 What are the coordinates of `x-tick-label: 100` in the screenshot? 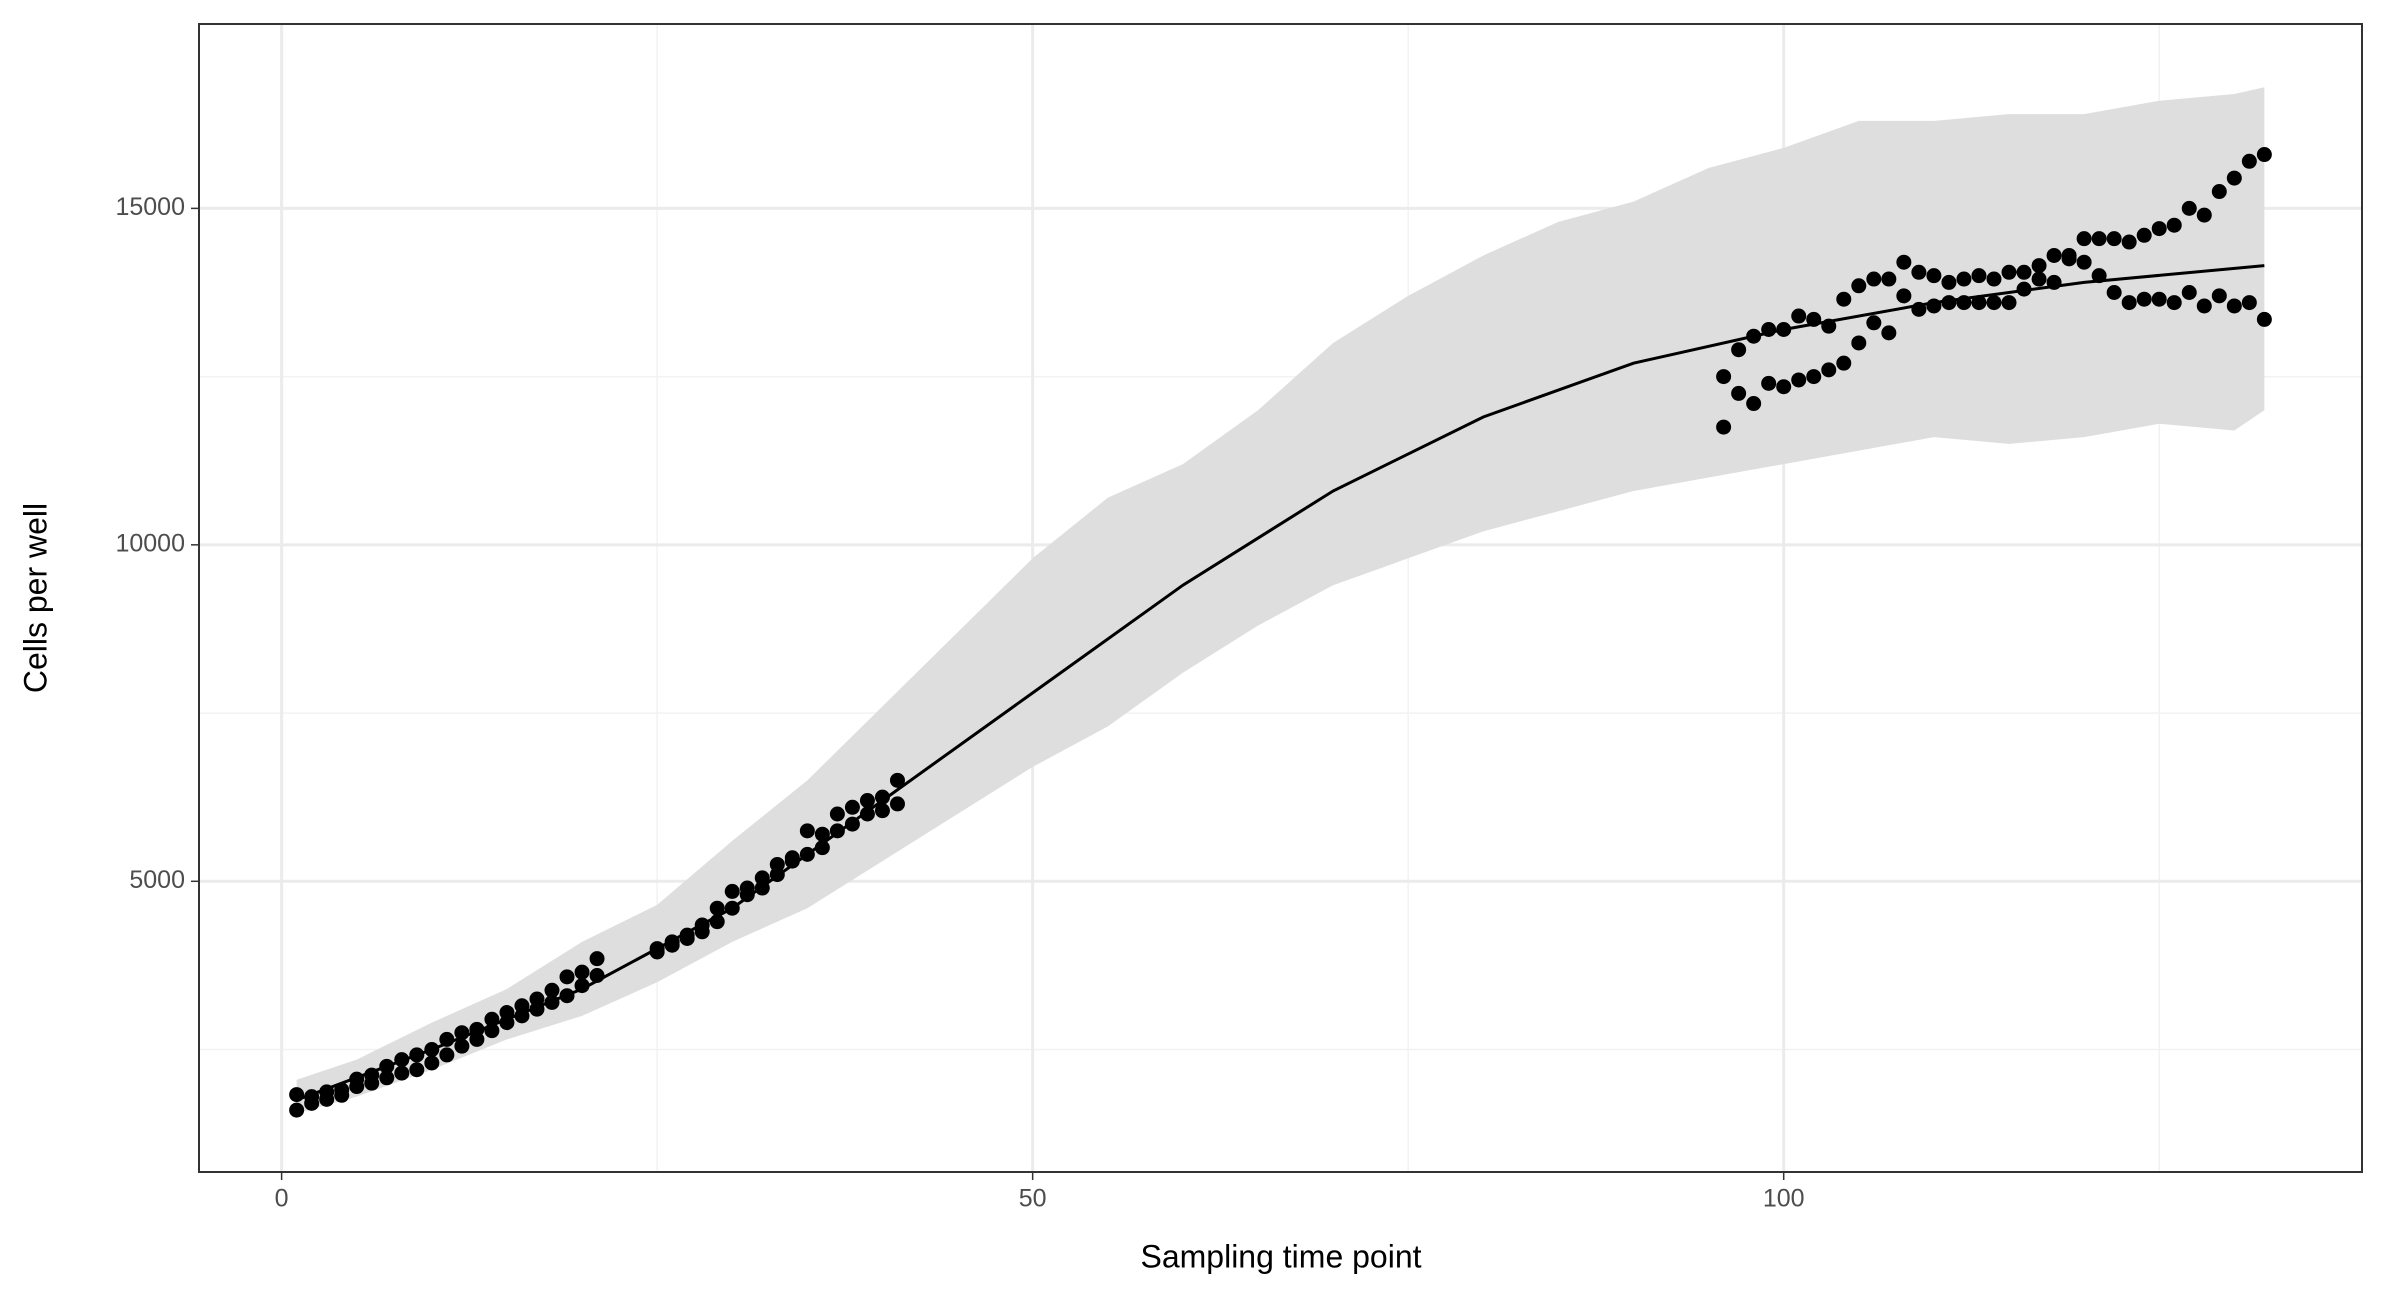 It's located at (1784, 1199).